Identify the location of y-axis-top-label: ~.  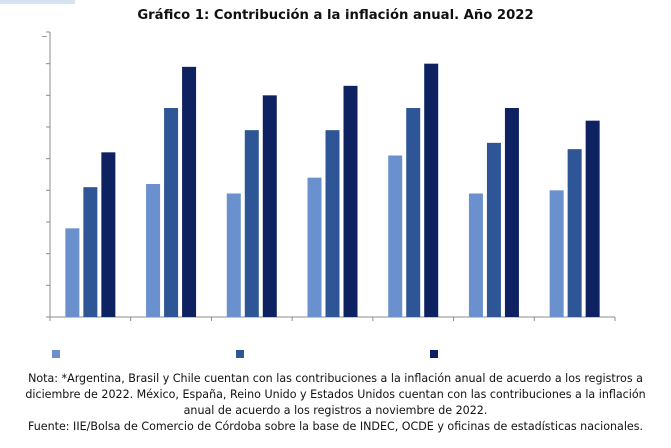
(44, 36).